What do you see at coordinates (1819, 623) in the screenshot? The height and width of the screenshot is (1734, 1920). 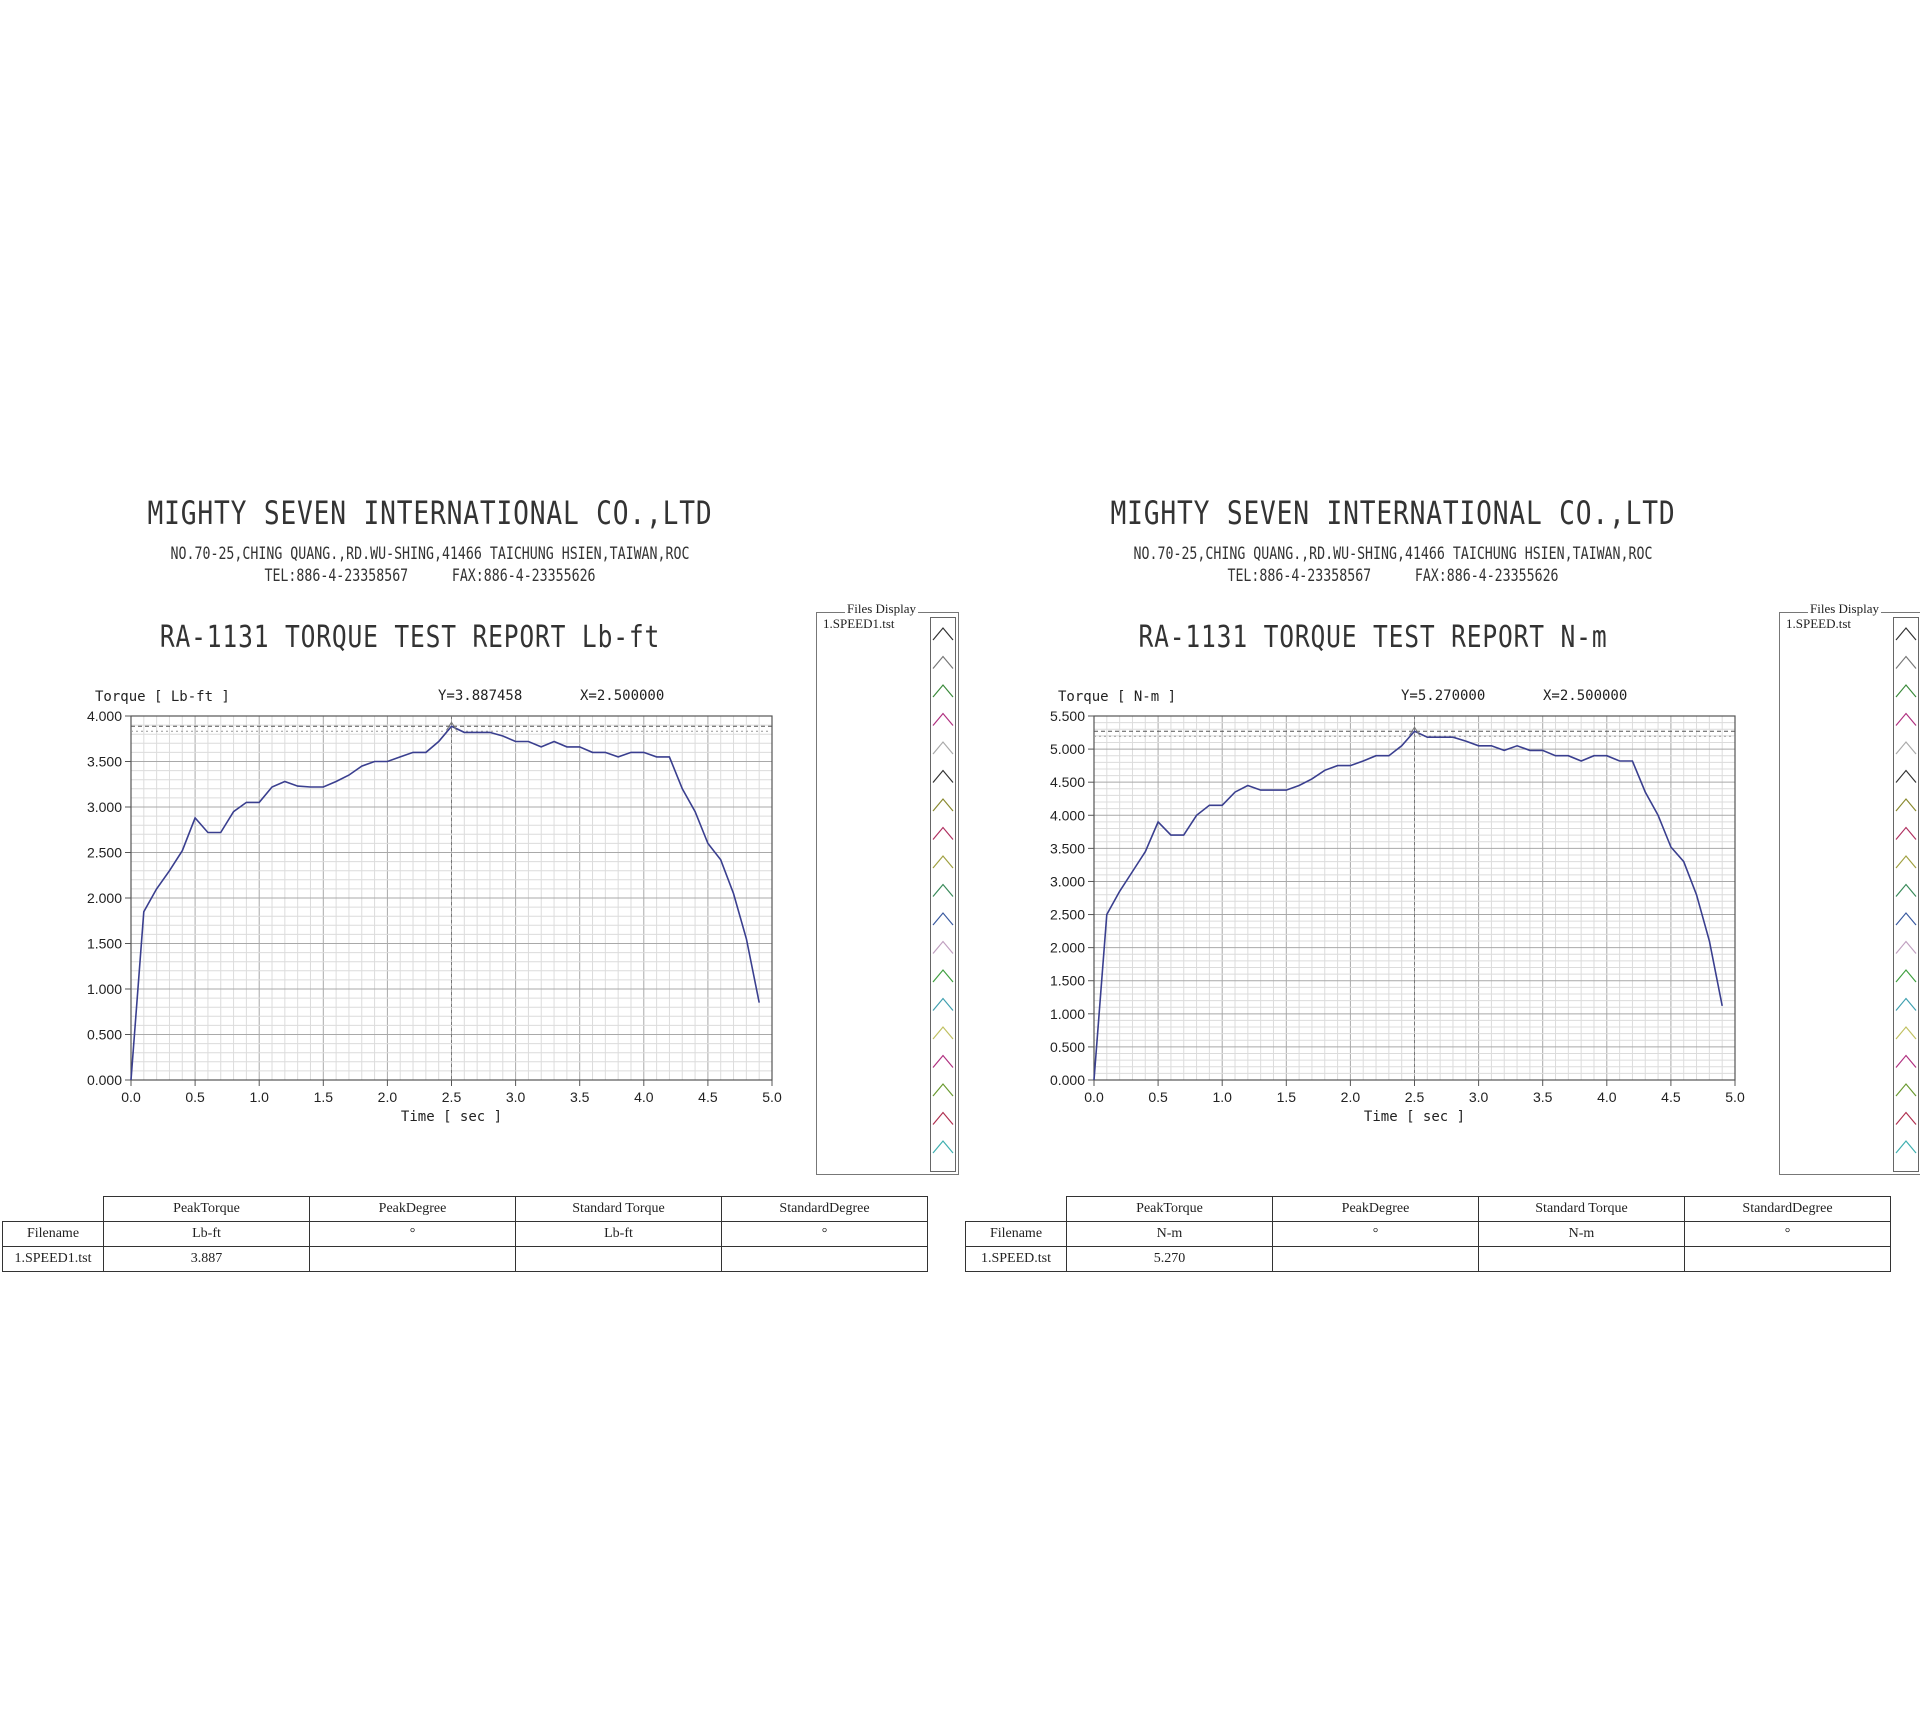 I see `files-display-item: 1.SPEED.tst` at bounding box center [1819, 623].